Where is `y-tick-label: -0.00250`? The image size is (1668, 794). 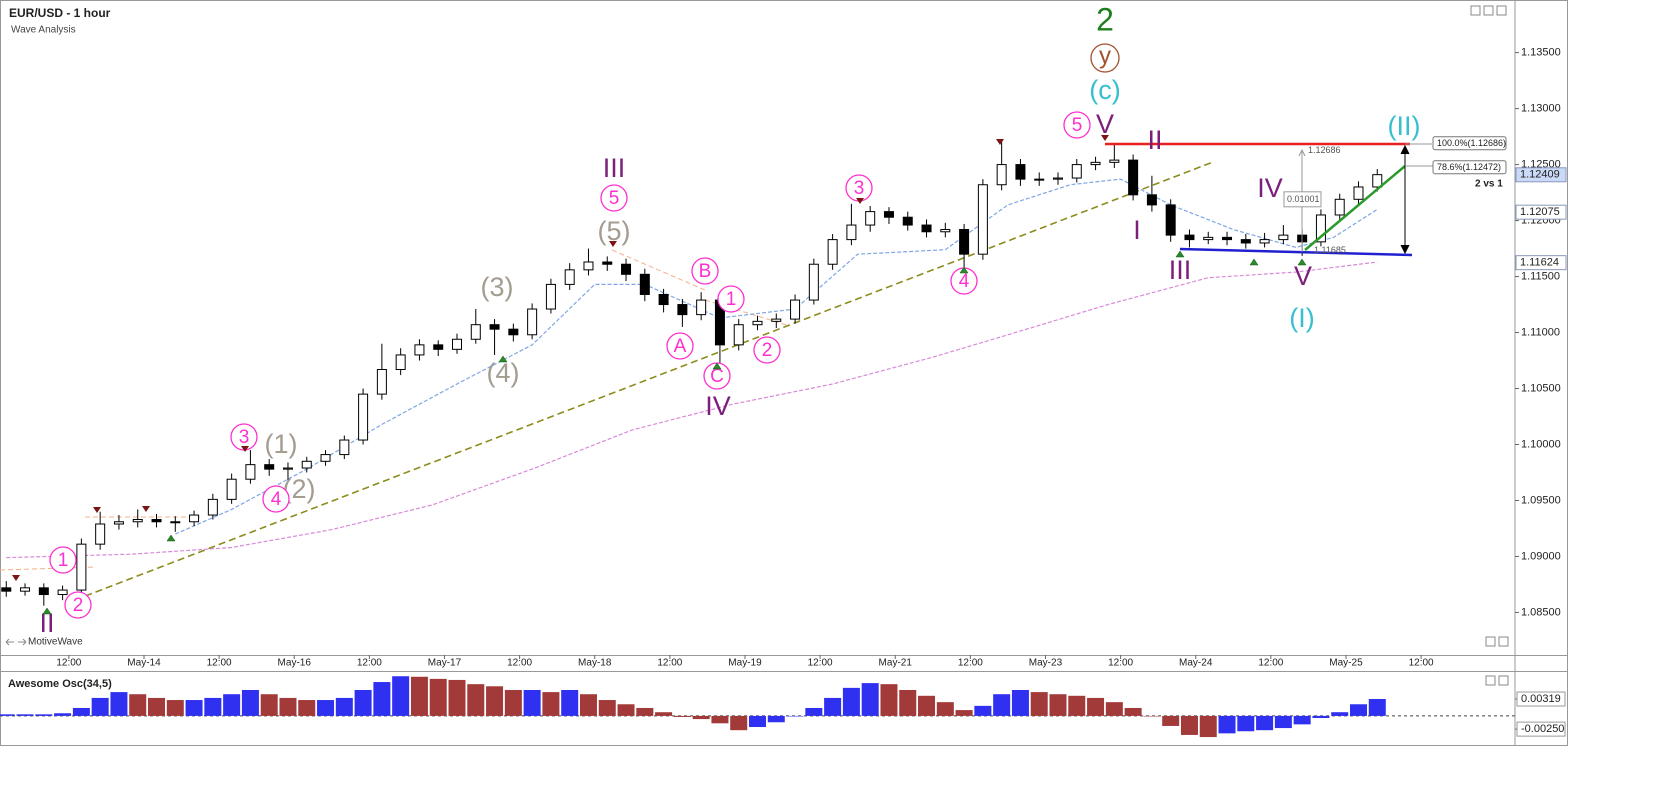
y-tick-label: -0.00250 is located at coordinates (1542, 729).